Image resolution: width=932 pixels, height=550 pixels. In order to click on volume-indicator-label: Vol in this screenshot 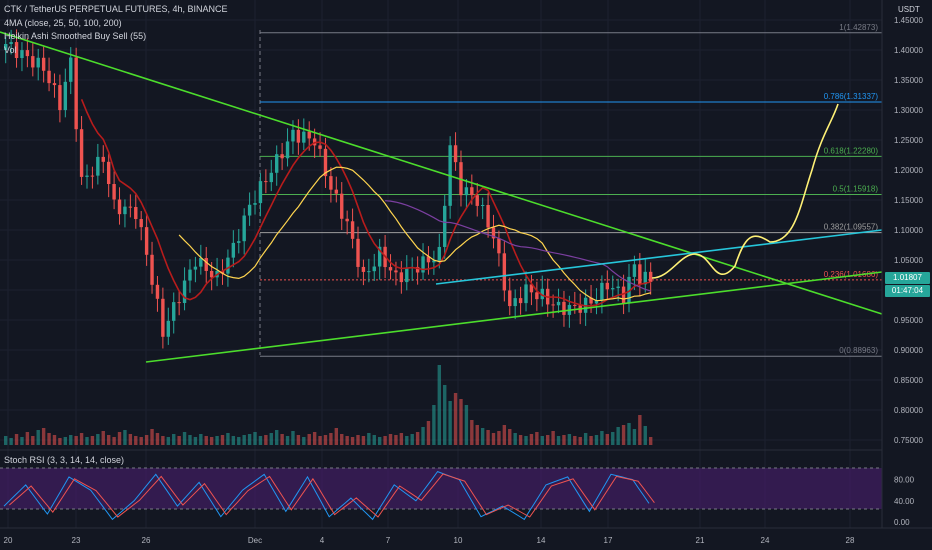, I will do `click(10, 50)`.